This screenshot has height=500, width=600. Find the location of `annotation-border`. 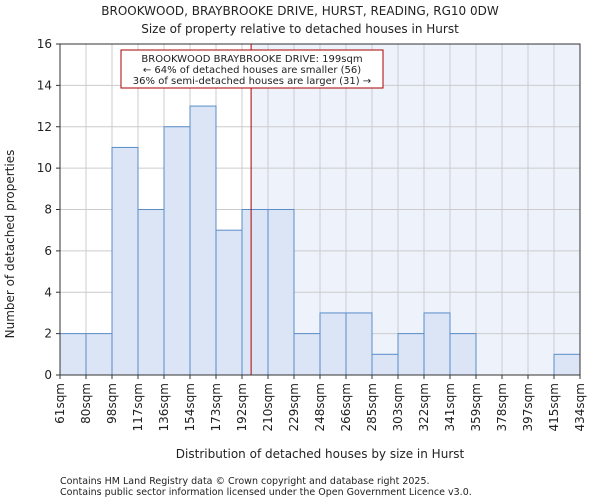

annotation-border is located at coordinates (252, 69).